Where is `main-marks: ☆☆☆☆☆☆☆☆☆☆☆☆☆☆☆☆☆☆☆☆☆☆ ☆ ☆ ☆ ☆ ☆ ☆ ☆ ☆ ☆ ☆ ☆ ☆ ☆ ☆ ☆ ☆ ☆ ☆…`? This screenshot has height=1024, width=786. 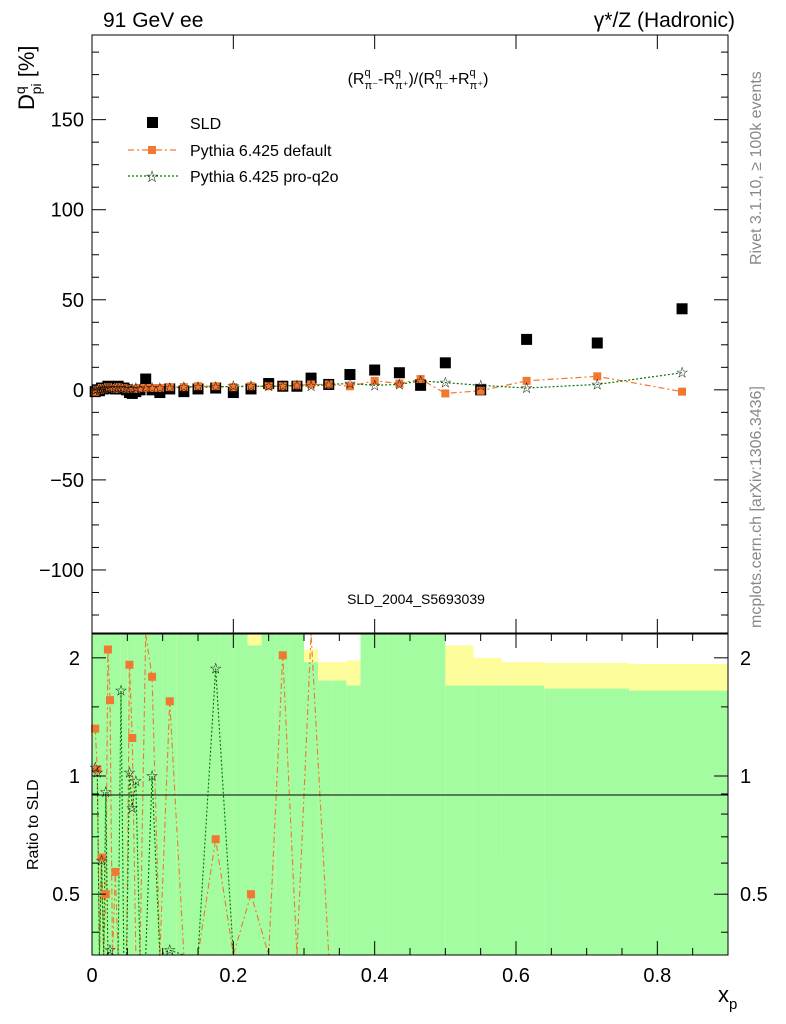
main-marks: ☆☆☆☆☆☆☆☆☆☆☆☆☆☆☆☆☆☆☆☆☆☆ ☆ ☆ ☆ ☆ ☆ ☆ ☆ ☆ ☆ ☆ ☆ ☆ ☆ ☆ ☆ ☆ ☆ ☆… is located at coordinates (388, 351).